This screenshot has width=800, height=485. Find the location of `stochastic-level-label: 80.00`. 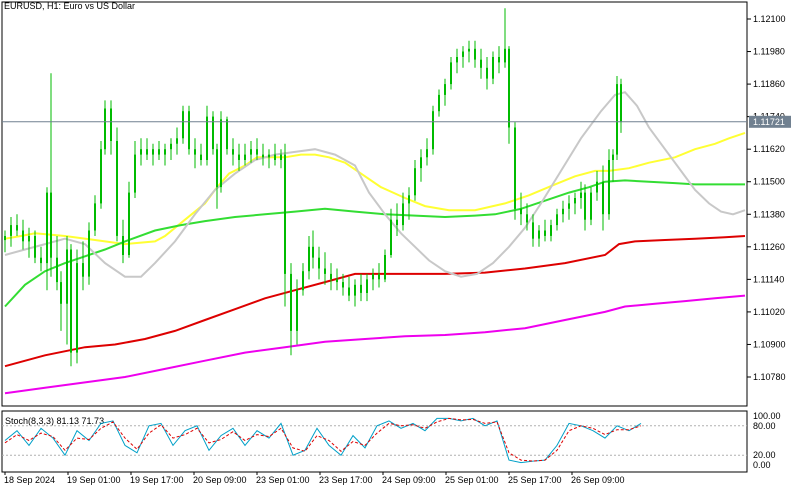

stochastic-level-label: 80.00 is located at coordinates (764, 426).